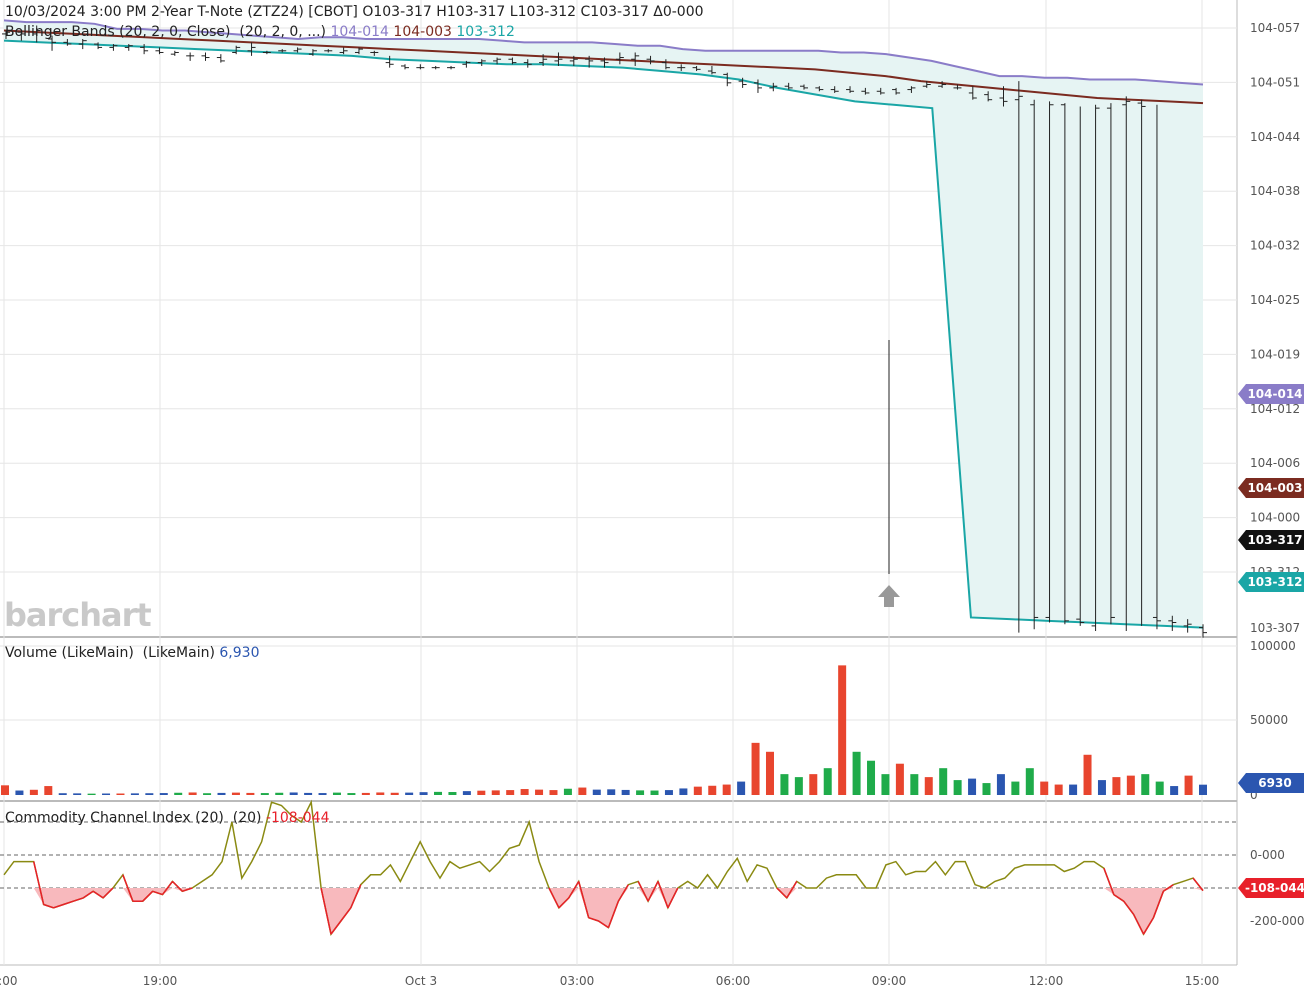  Describe the element at coordinates (471, 12) in the screenshot. I see `header-high: H103-317` at that location.